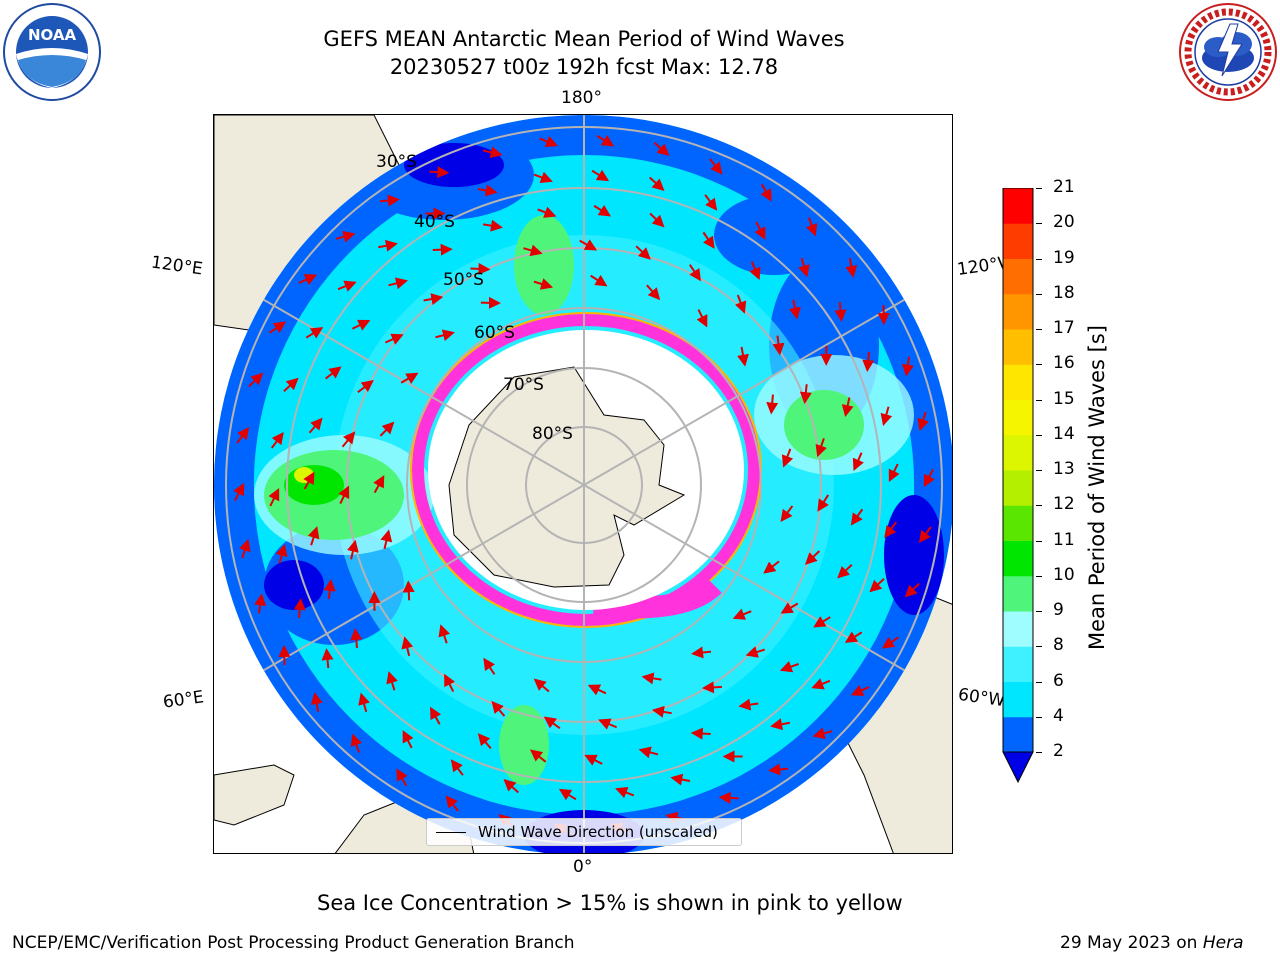 Image resolution: width=1280 pixels, height=960 pixels. What do you see at coordinates (1064, 539) in the screenshot?
I see `colorbar-tick-label: 11` at bounding box center [1064, 539].